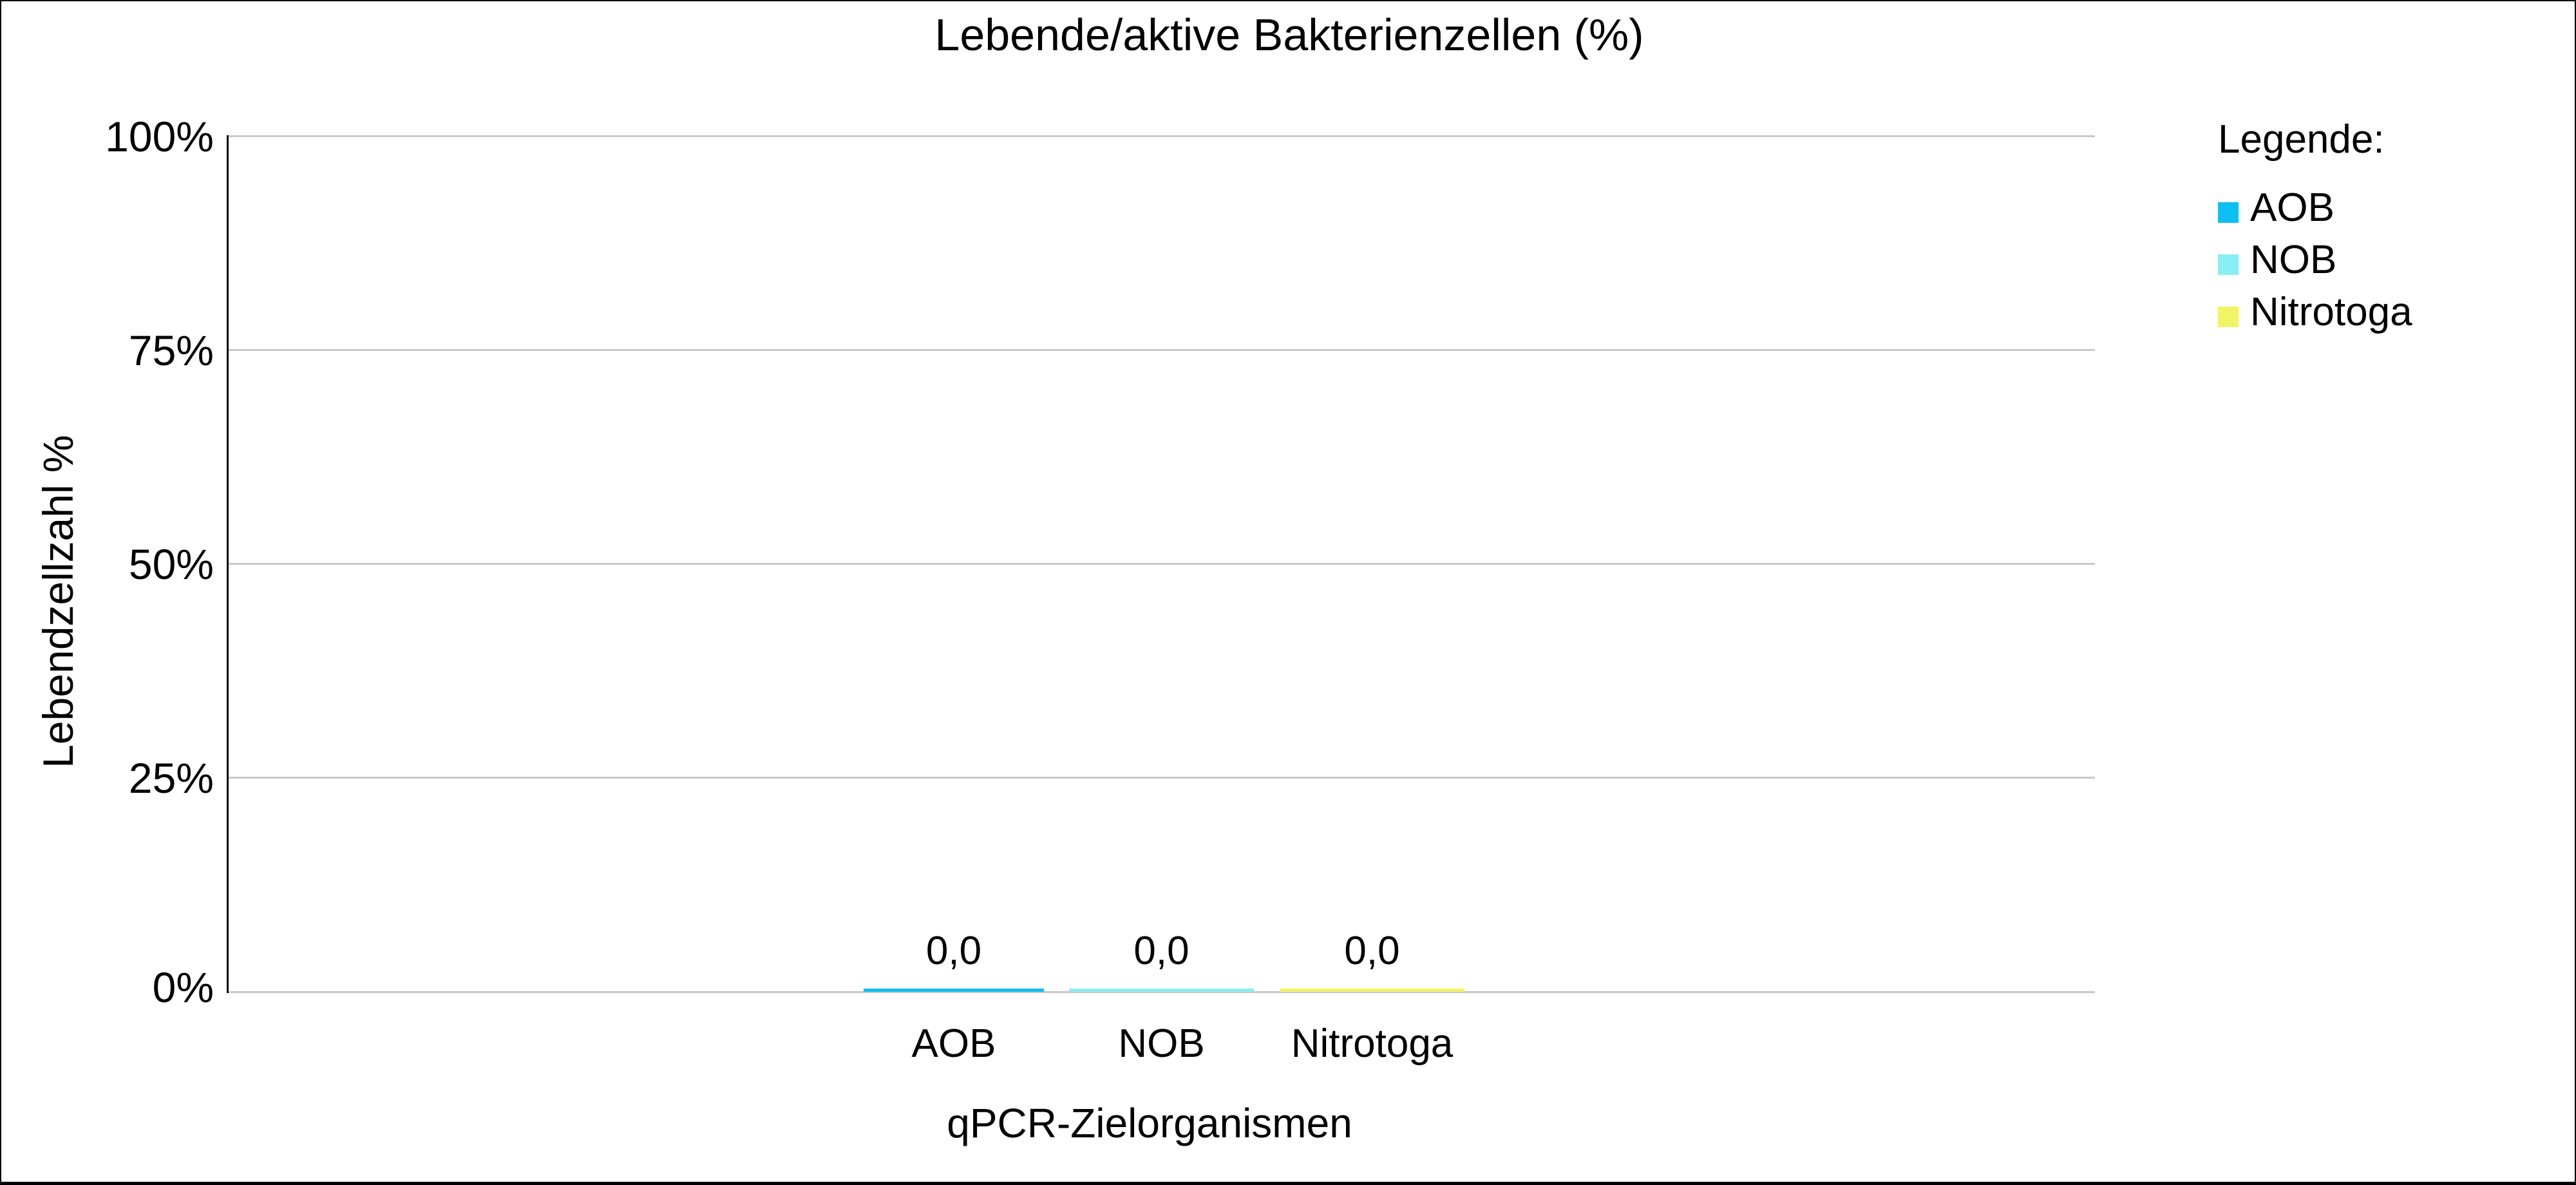  I want to click on value-label-aob: 0,0, so click(953, 951).